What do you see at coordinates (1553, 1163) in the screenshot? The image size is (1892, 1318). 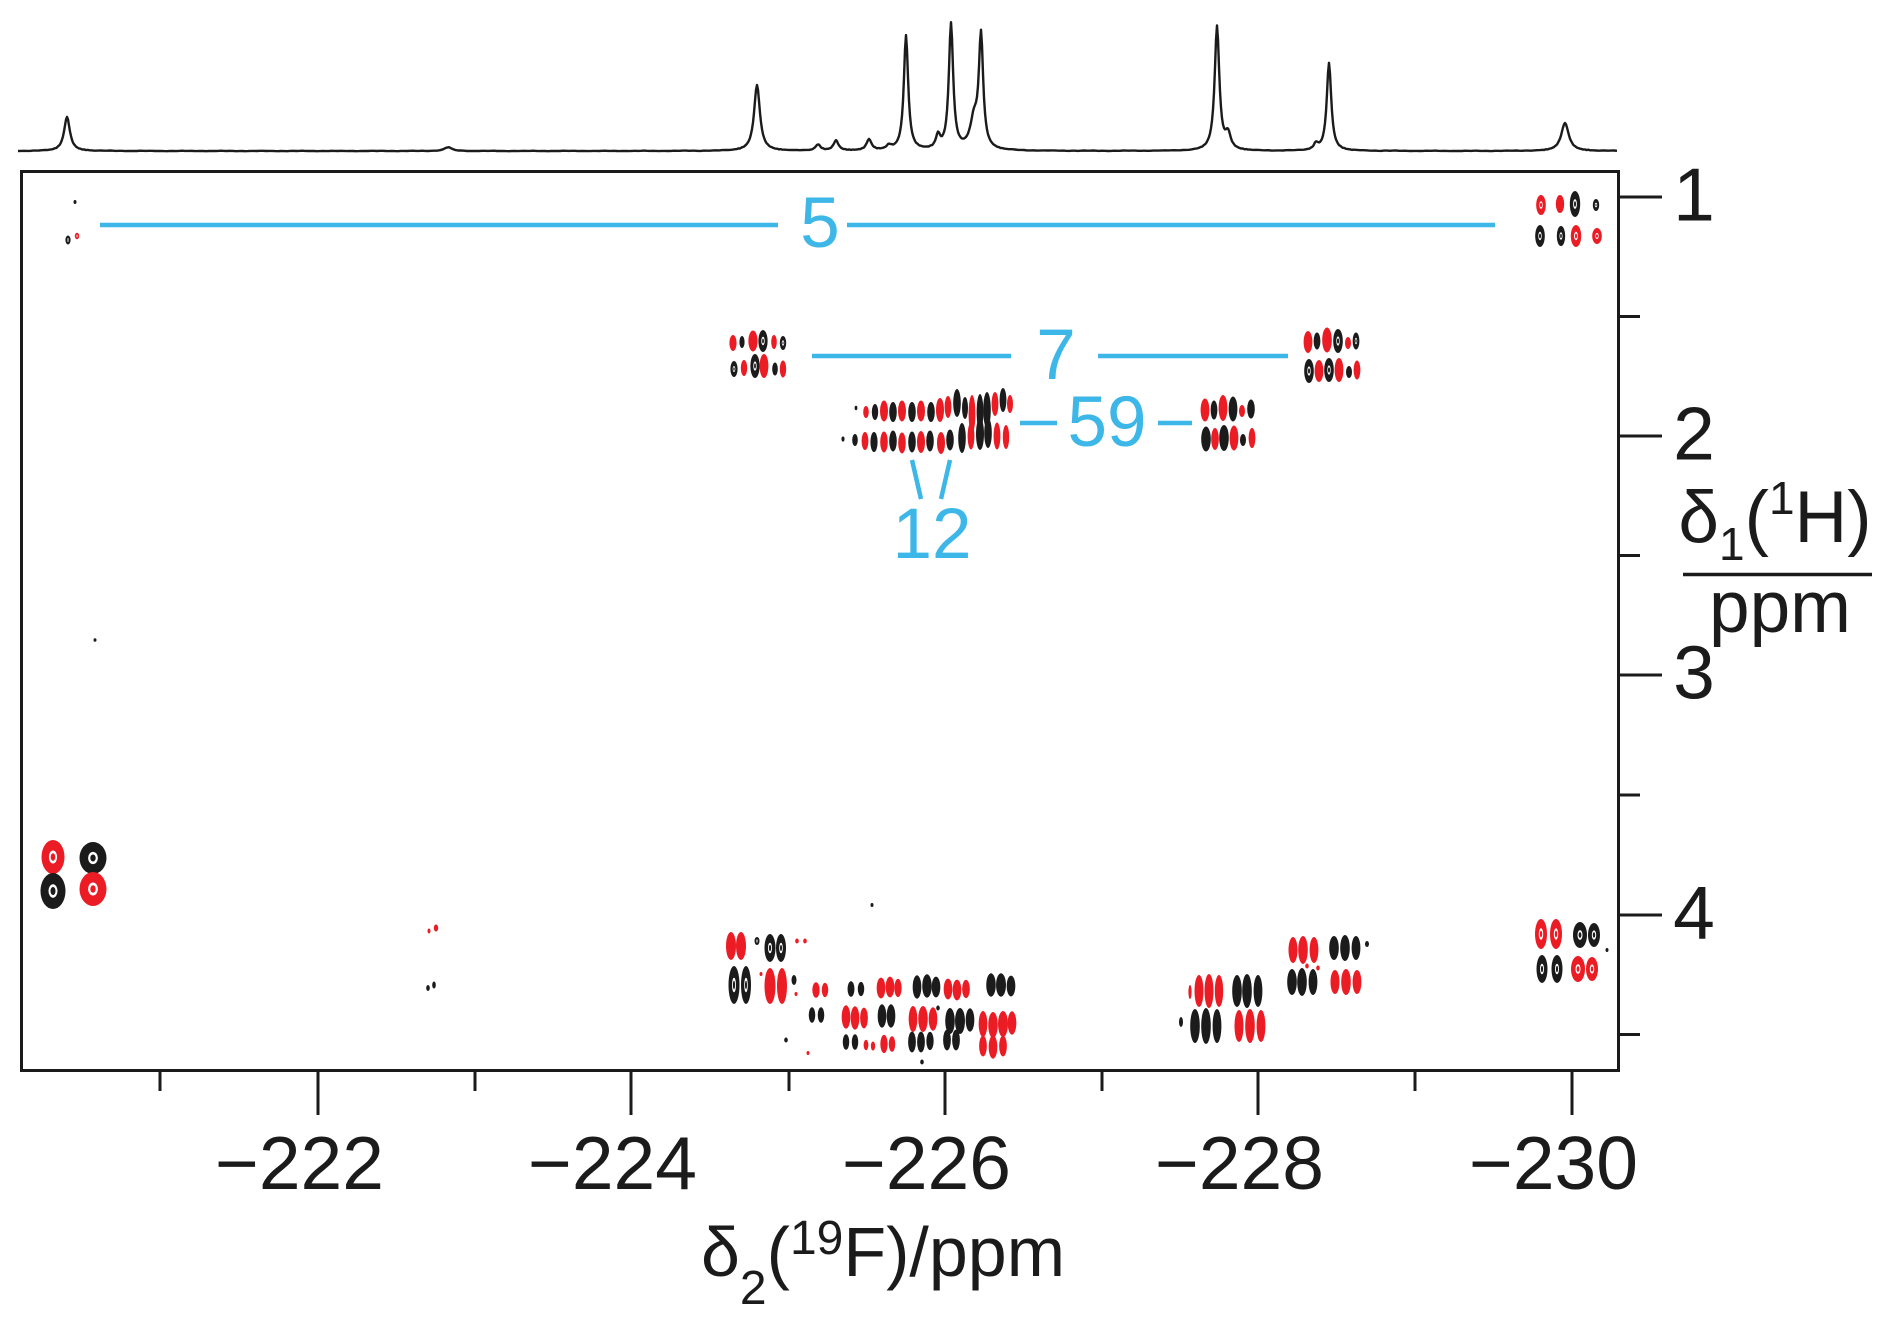 I see `svg-text: −230` at bounding box center [1553, 1163].